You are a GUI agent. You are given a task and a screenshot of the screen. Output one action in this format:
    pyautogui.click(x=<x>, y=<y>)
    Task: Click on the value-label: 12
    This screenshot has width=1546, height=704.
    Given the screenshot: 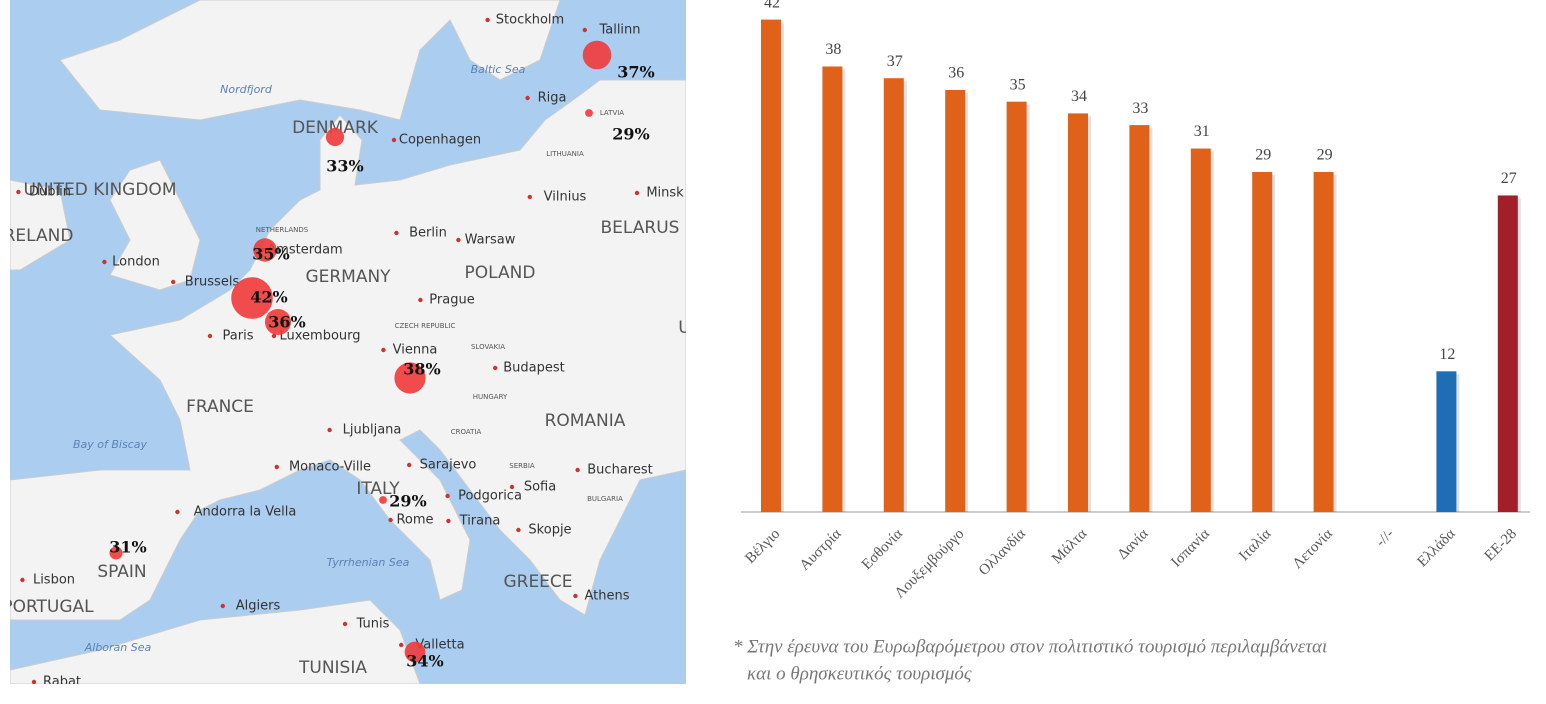 What is the action you would take?
    pyautogui.click(x=1447, y=354)
    